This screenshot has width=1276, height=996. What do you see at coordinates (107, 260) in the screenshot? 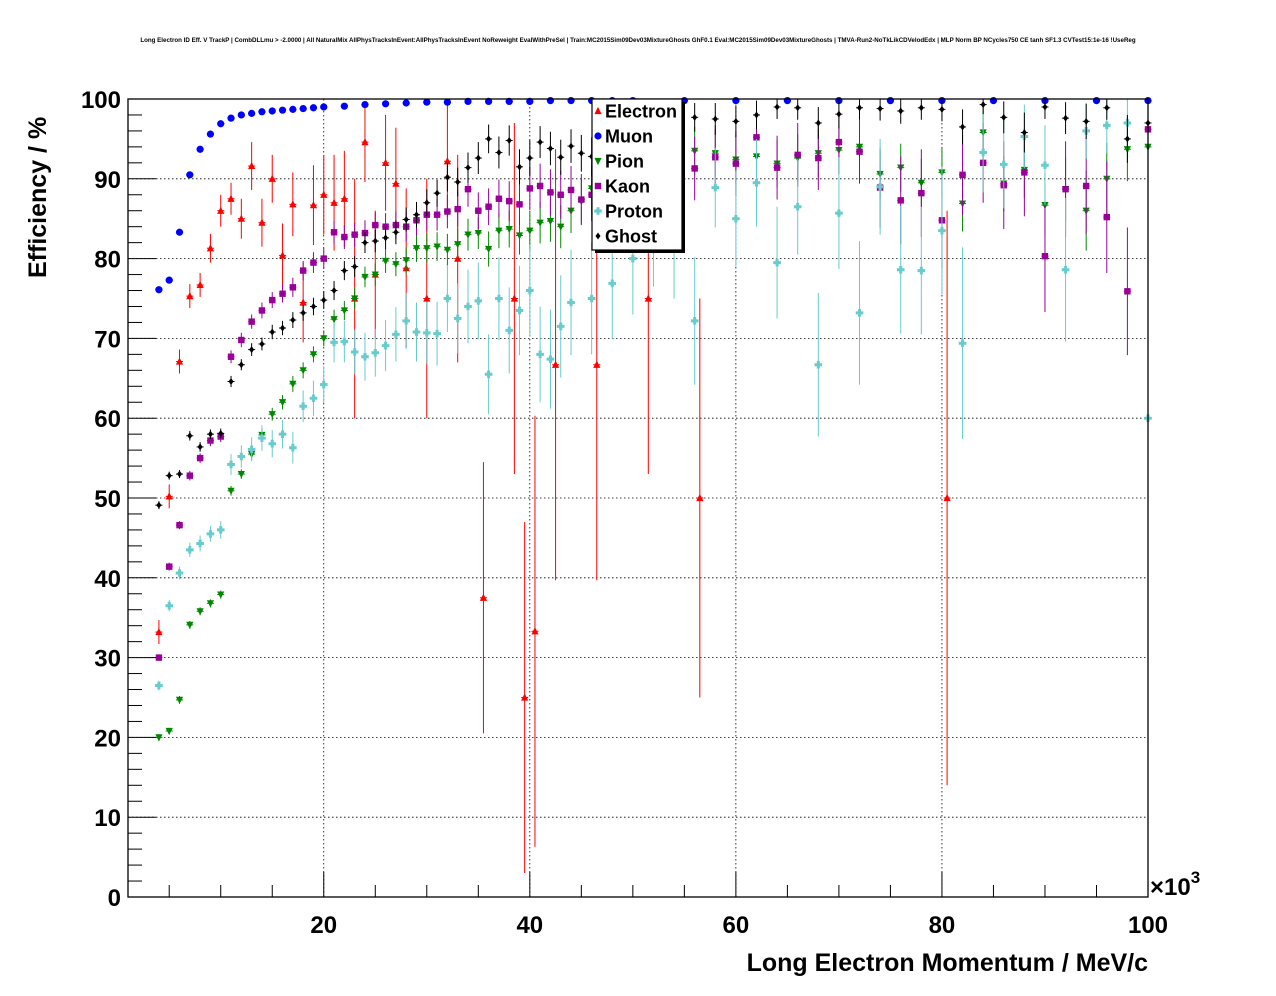
I see `y-tick-label: 80` at bounding box center [107, 260].